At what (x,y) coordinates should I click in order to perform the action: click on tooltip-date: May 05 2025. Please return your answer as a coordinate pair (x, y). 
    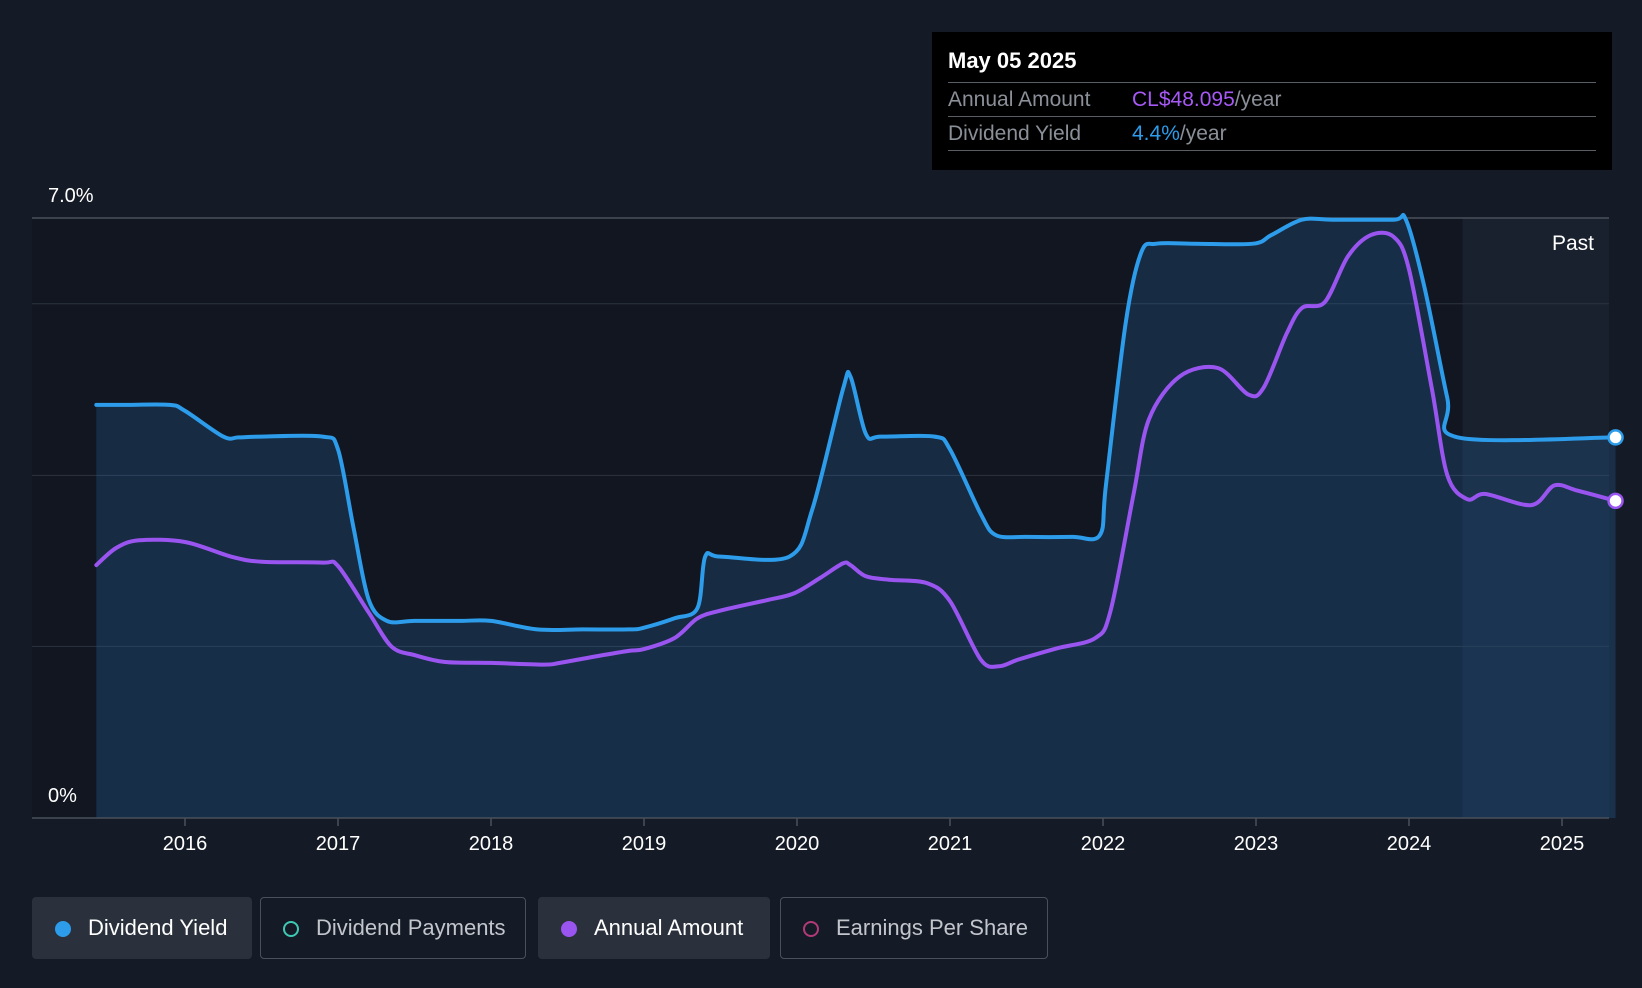
    Looking at the image, I should click on (1012, 60).